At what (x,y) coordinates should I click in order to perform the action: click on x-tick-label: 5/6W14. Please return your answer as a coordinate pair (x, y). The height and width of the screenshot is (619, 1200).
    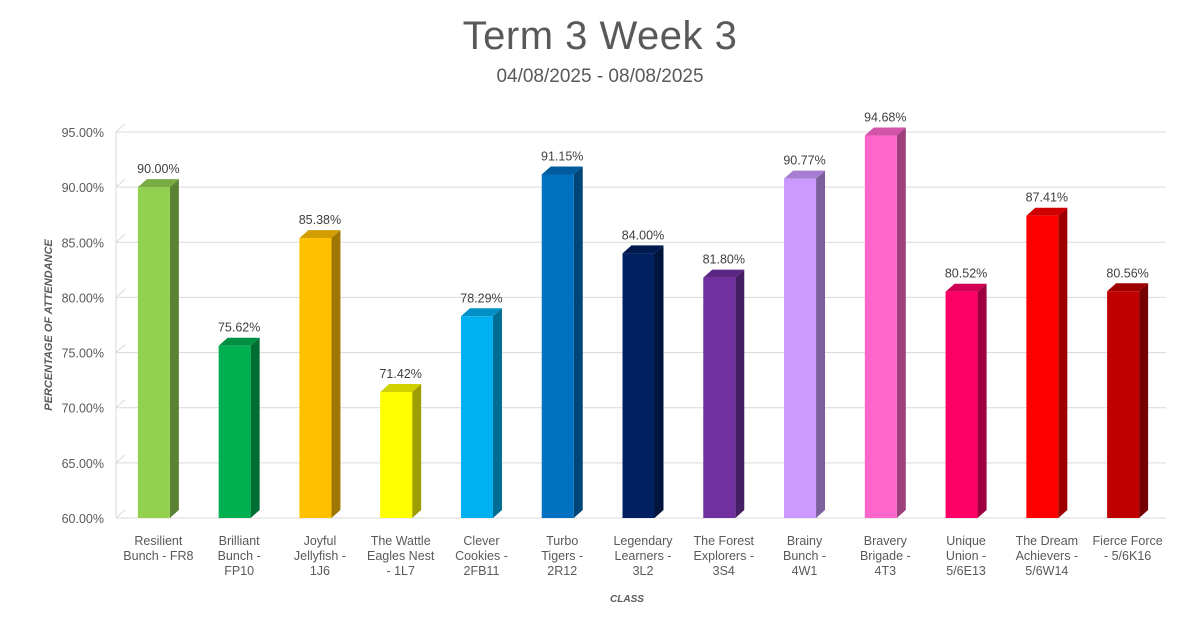
    Looking at the image, I should click on (1046, 571).